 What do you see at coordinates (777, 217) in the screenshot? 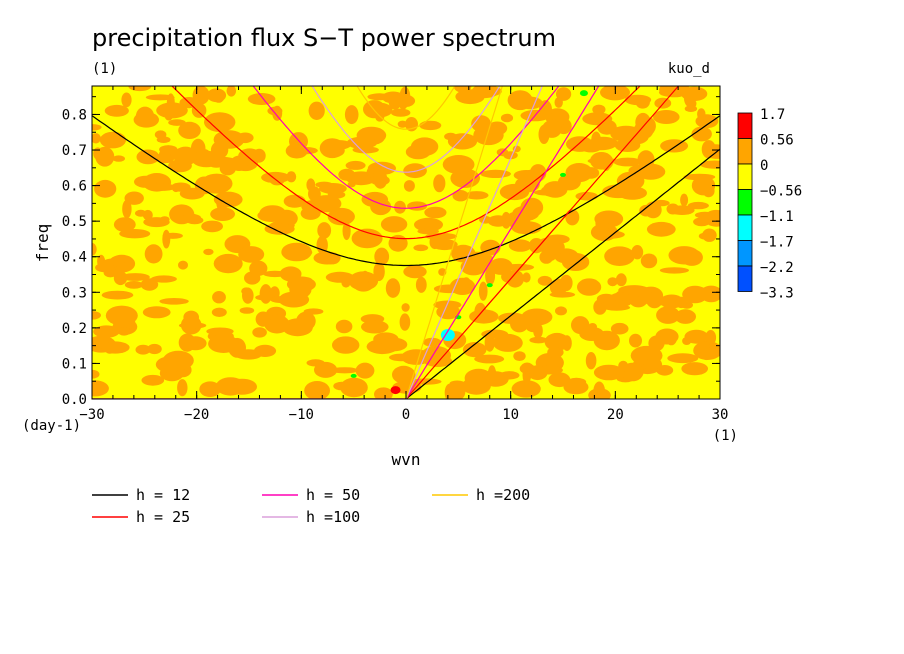
I see `colorbar-label: −1.1` at bounding box center [777, 217].